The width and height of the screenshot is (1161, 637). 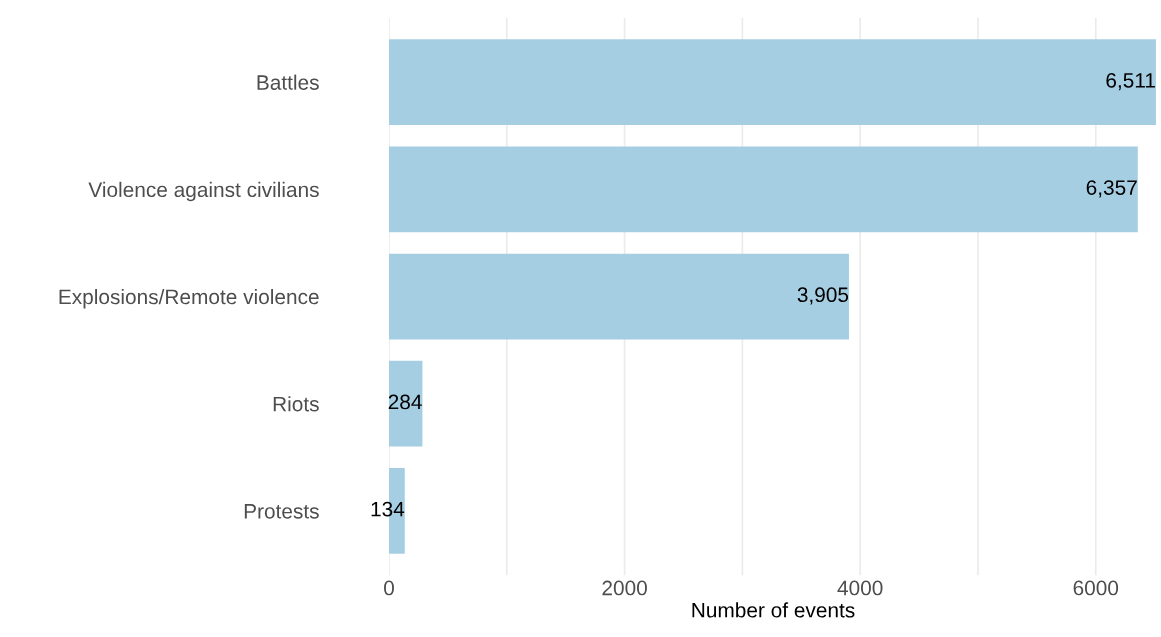 What do you see at coordinates (296, 404) in the screenshot?
I see `y-tick-label: Riots` at bounding box center [296, 404].